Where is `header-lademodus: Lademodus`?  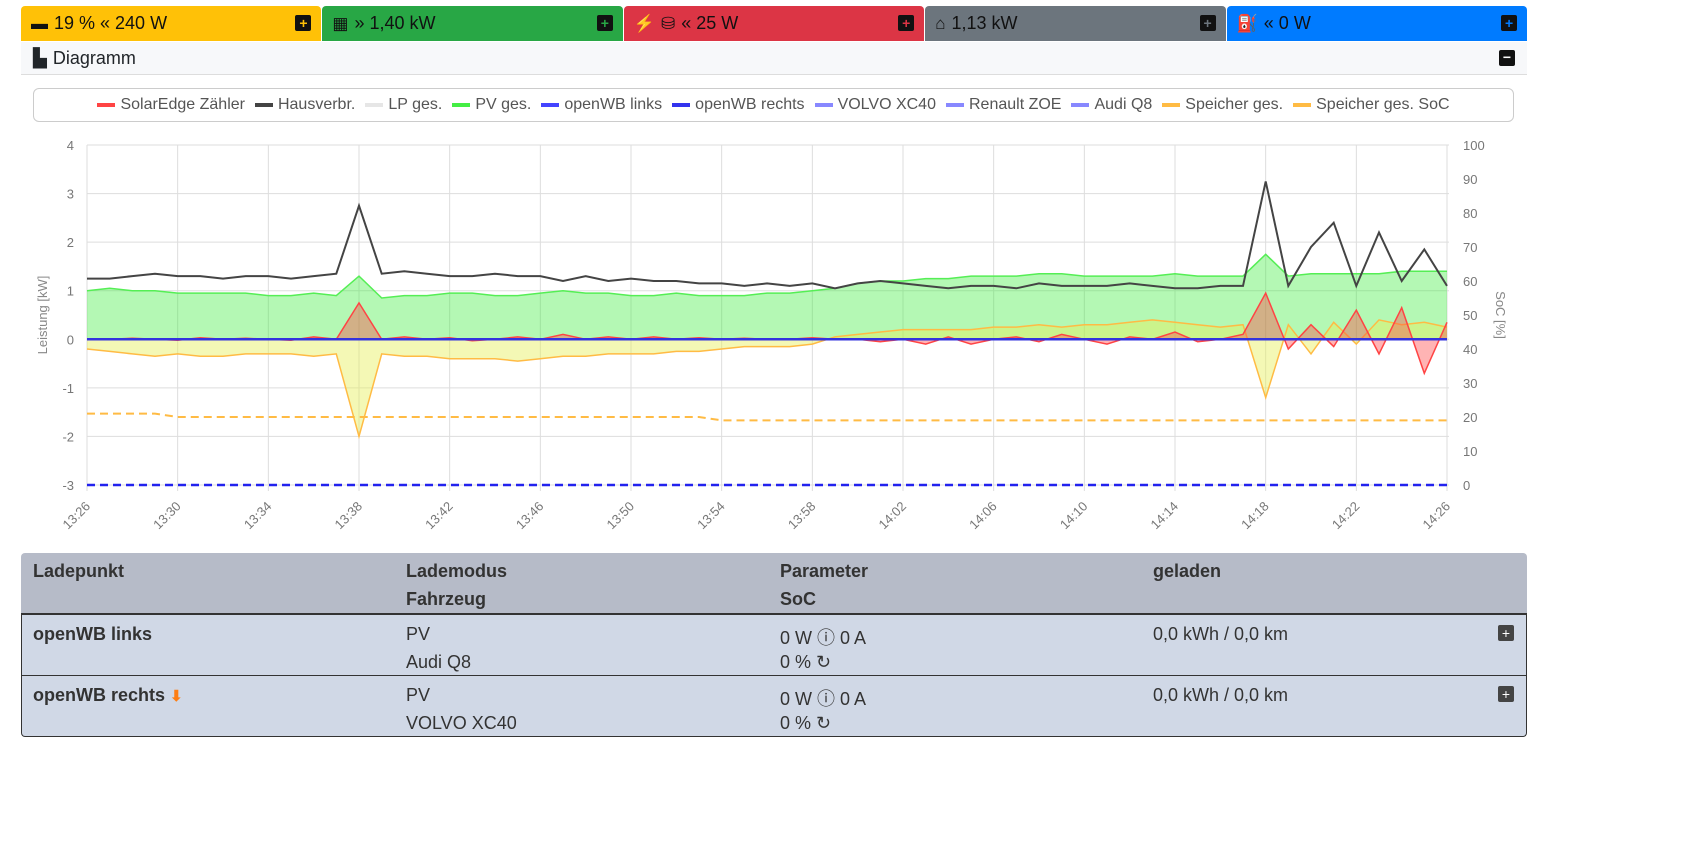
header-lademodus: Lademodus is located at coordinates (457, 571).